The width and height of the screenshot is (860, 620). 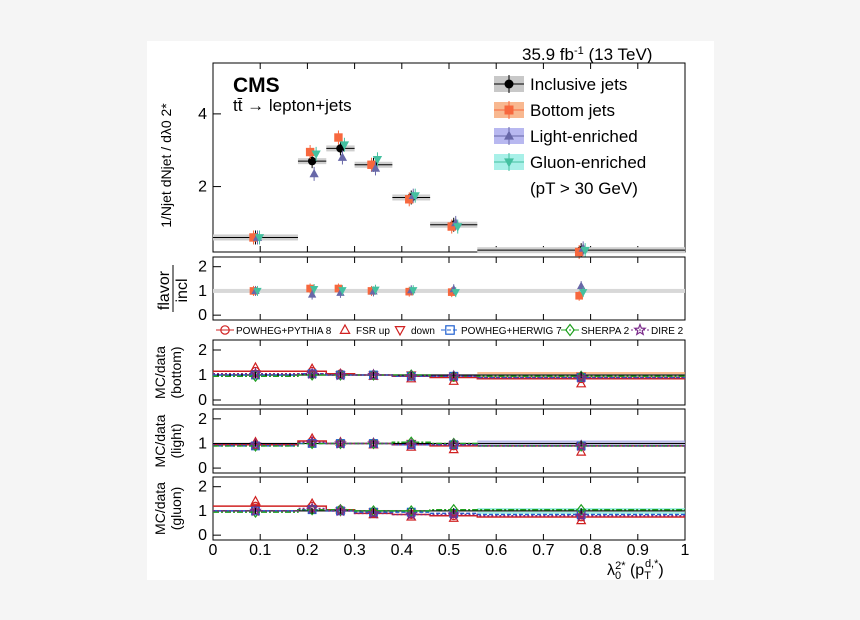 I want to click on mc-legend-label: POWHEG+HERWIG 7, so click(x=511, y=331).